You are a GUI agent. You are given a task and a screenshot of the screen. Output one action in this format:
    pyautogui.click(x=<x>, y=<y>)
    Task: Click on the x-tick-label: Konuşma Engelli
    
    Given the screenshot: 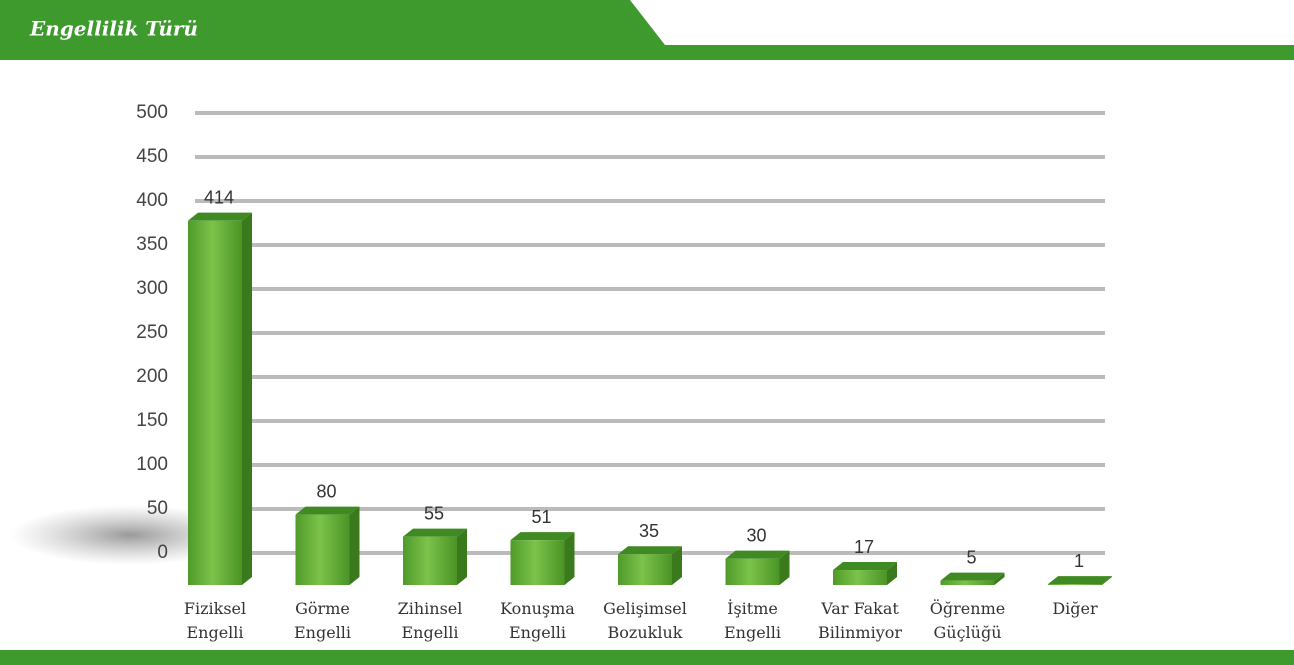 What is the action you would take?
    pyautogui.click(x=537, y=620)
    